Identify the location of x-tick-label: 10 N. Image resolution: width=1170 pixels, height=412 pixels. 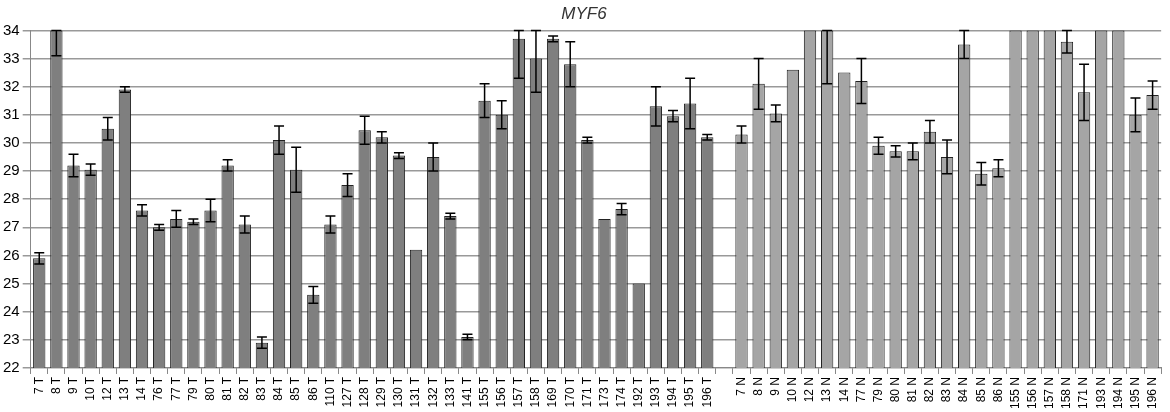
(792, 389).